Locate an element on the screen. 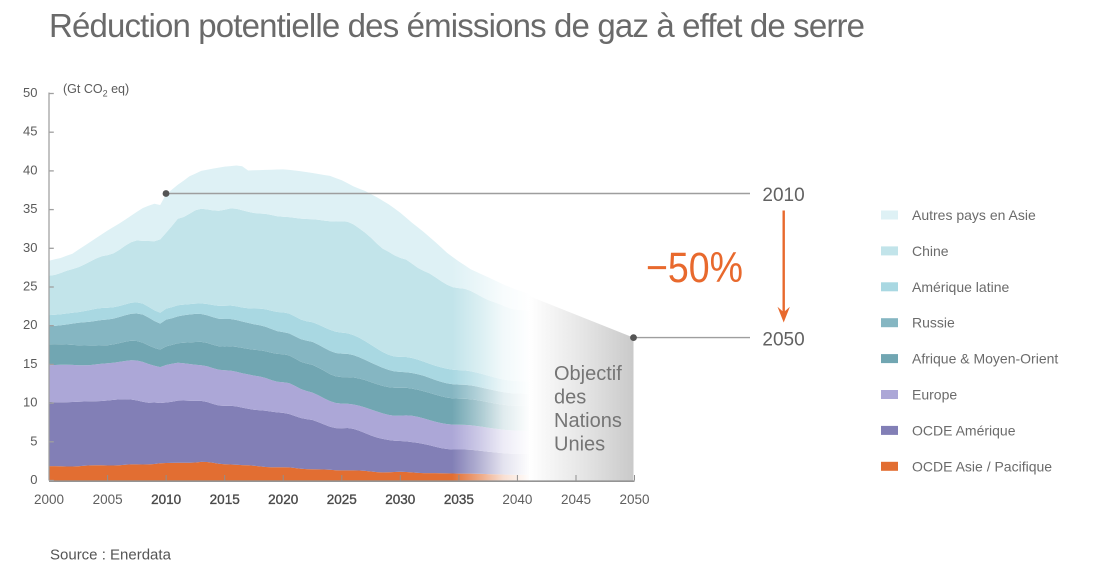 The image size is (1100, 575). svg-text: 20 is located at coordinates (30, 324).